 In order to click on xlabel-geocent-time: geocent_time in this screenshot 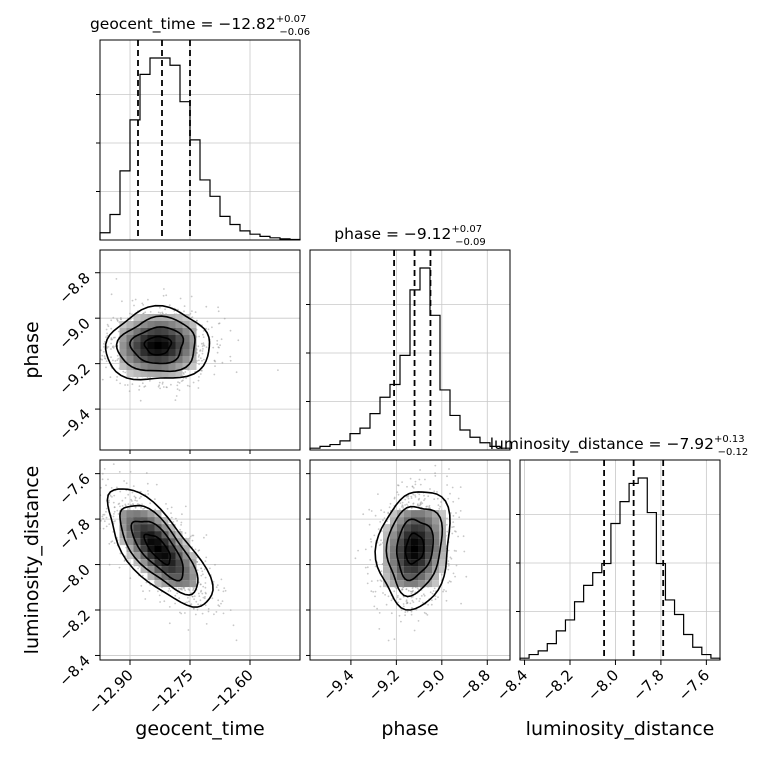, I will do `click(199, 729)`.